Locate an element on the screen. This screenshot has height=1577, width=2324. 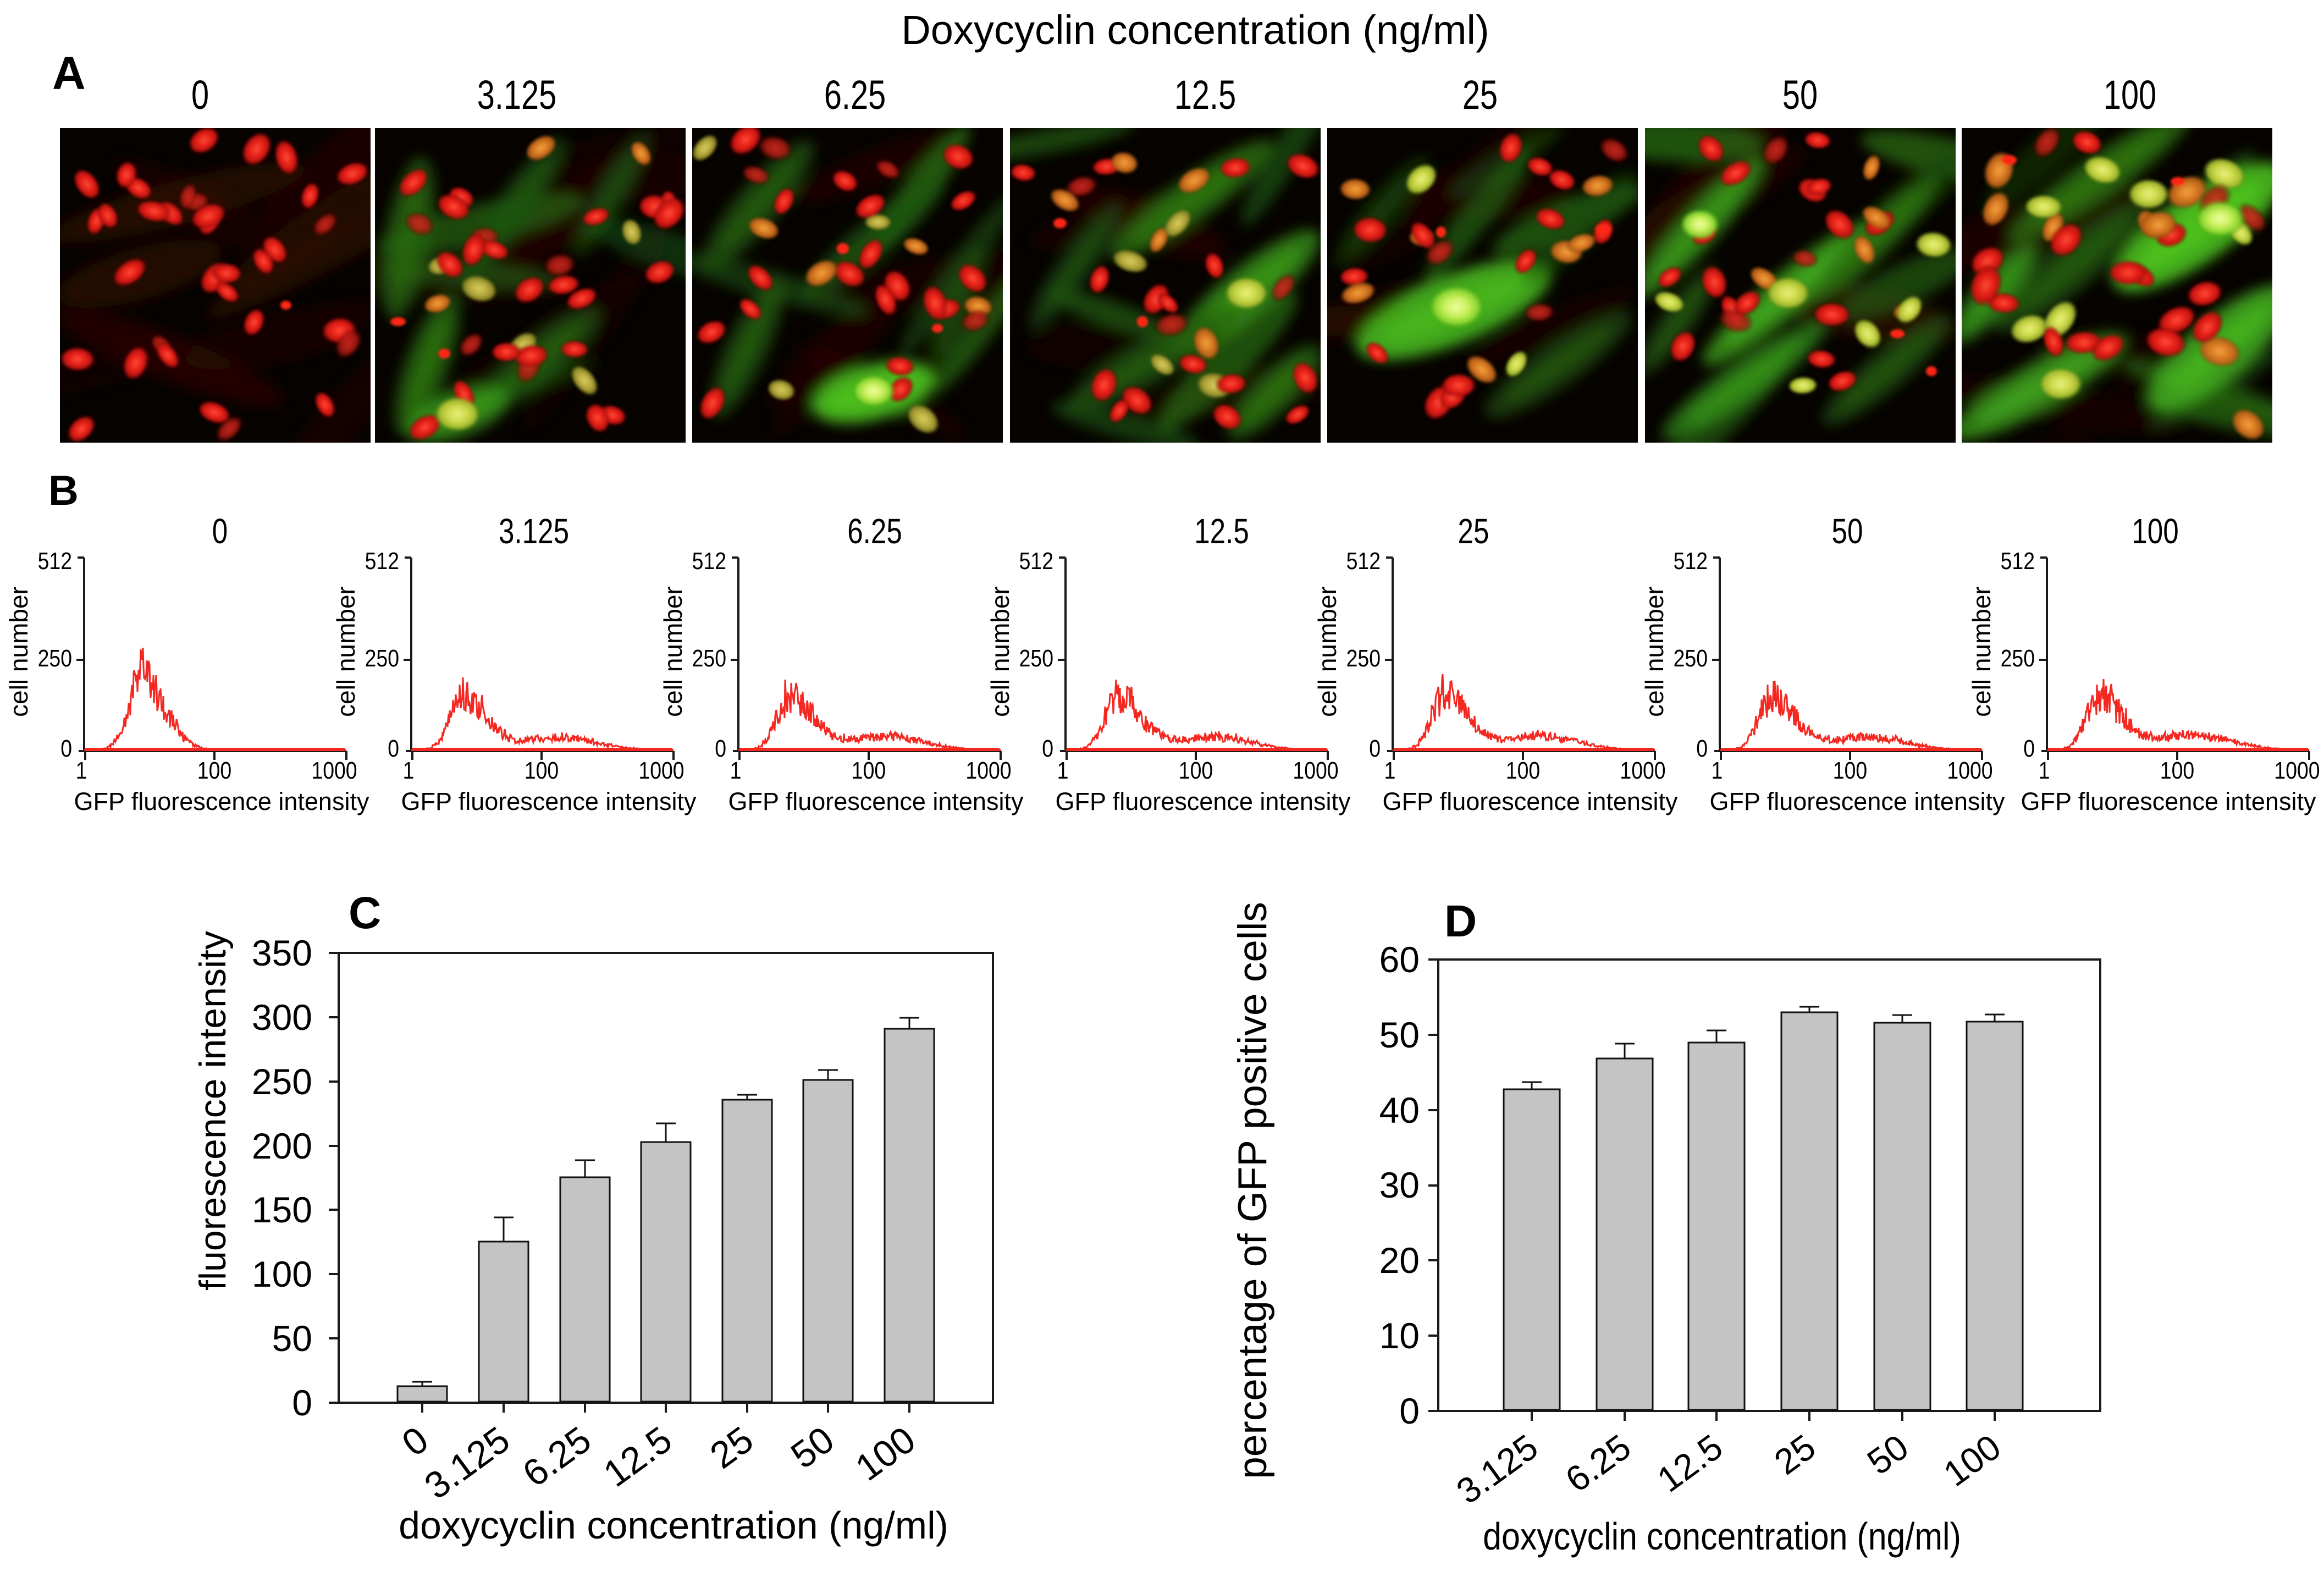
svg-text: 40 is located at coordinates (1400, 1110).